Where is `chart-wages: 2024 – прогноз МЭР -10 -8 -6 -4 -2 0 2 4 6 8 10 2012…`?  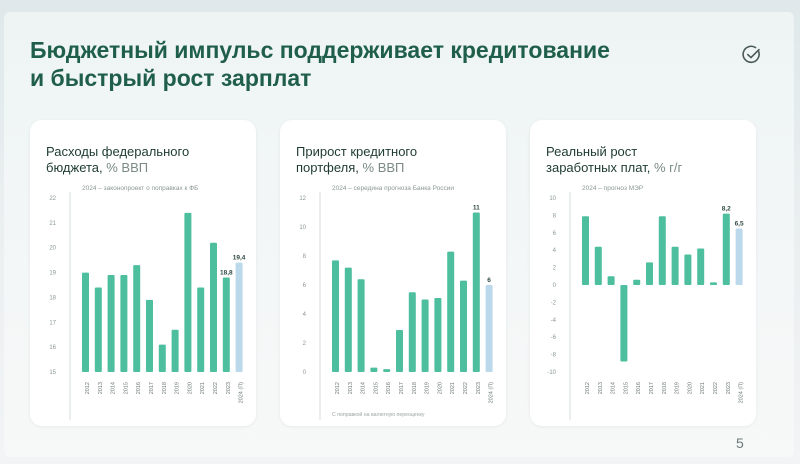 chart-wages: 2024 – прогноз МЭР -10 -8 -6 -4 -2 0 2 4 6 8 10 2012… is located at coordinates (646, 302).